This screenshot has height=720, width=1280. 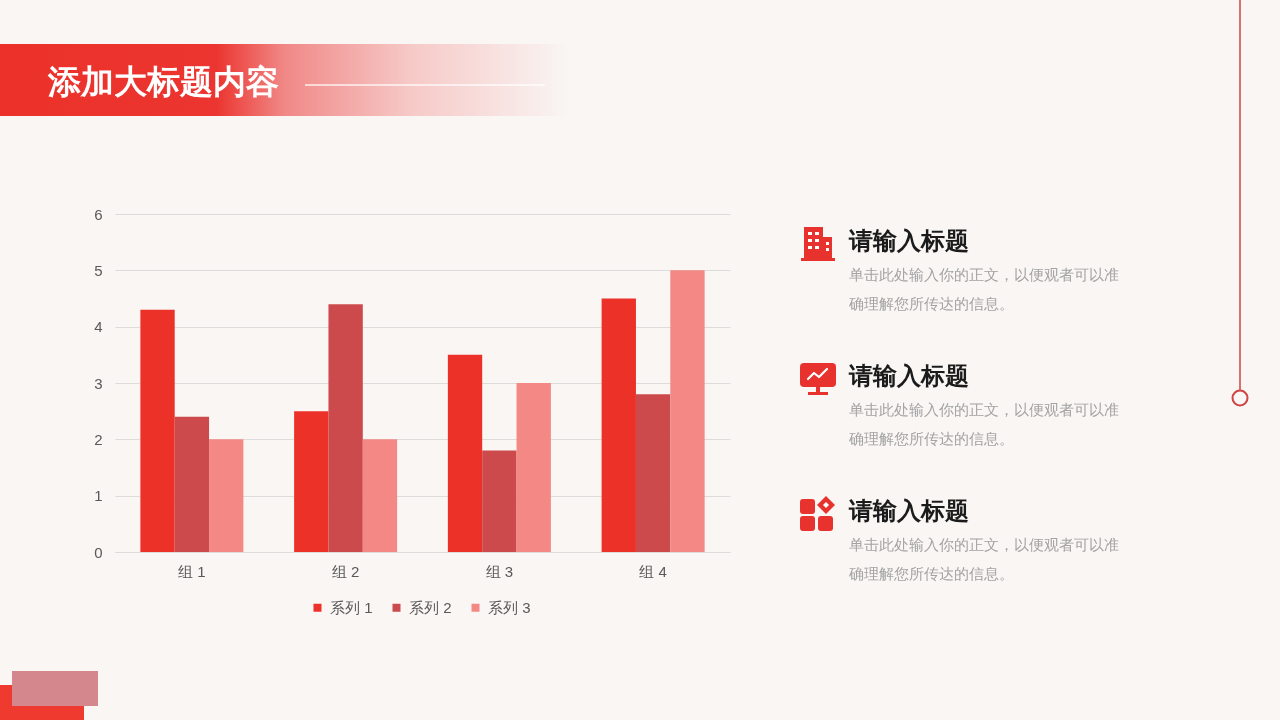 I want to click on y-tick-label: 1, so click(x=98, y=496).